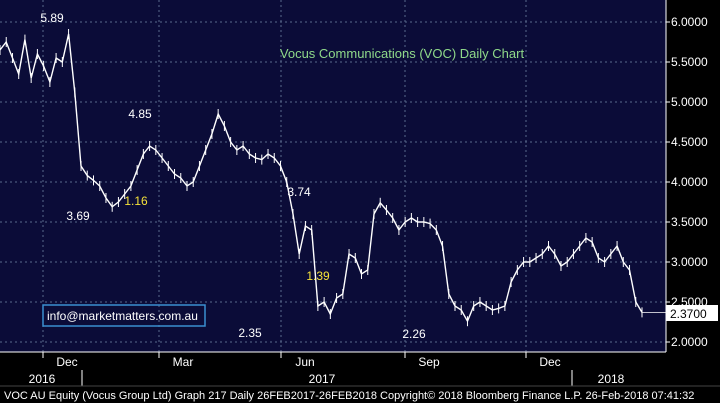  What do you see at coordinates (402, 53) in the screenshot?
I see `chart-title: Vocus Communications (VOC) Daily Chart` at bounding box center [402, 53].